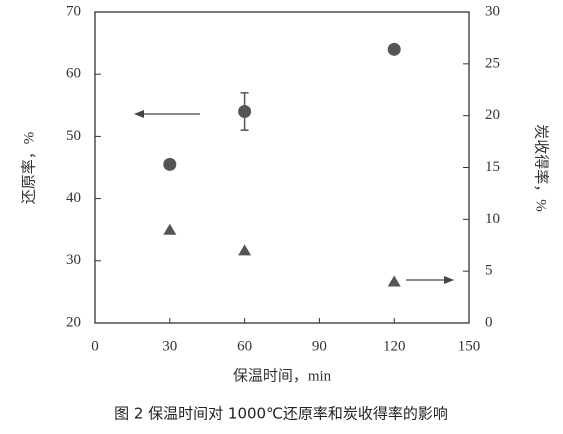  Describe the element at coordinates (95, 346) in the screenshot. I see `x-tick-label: 0` at that location.